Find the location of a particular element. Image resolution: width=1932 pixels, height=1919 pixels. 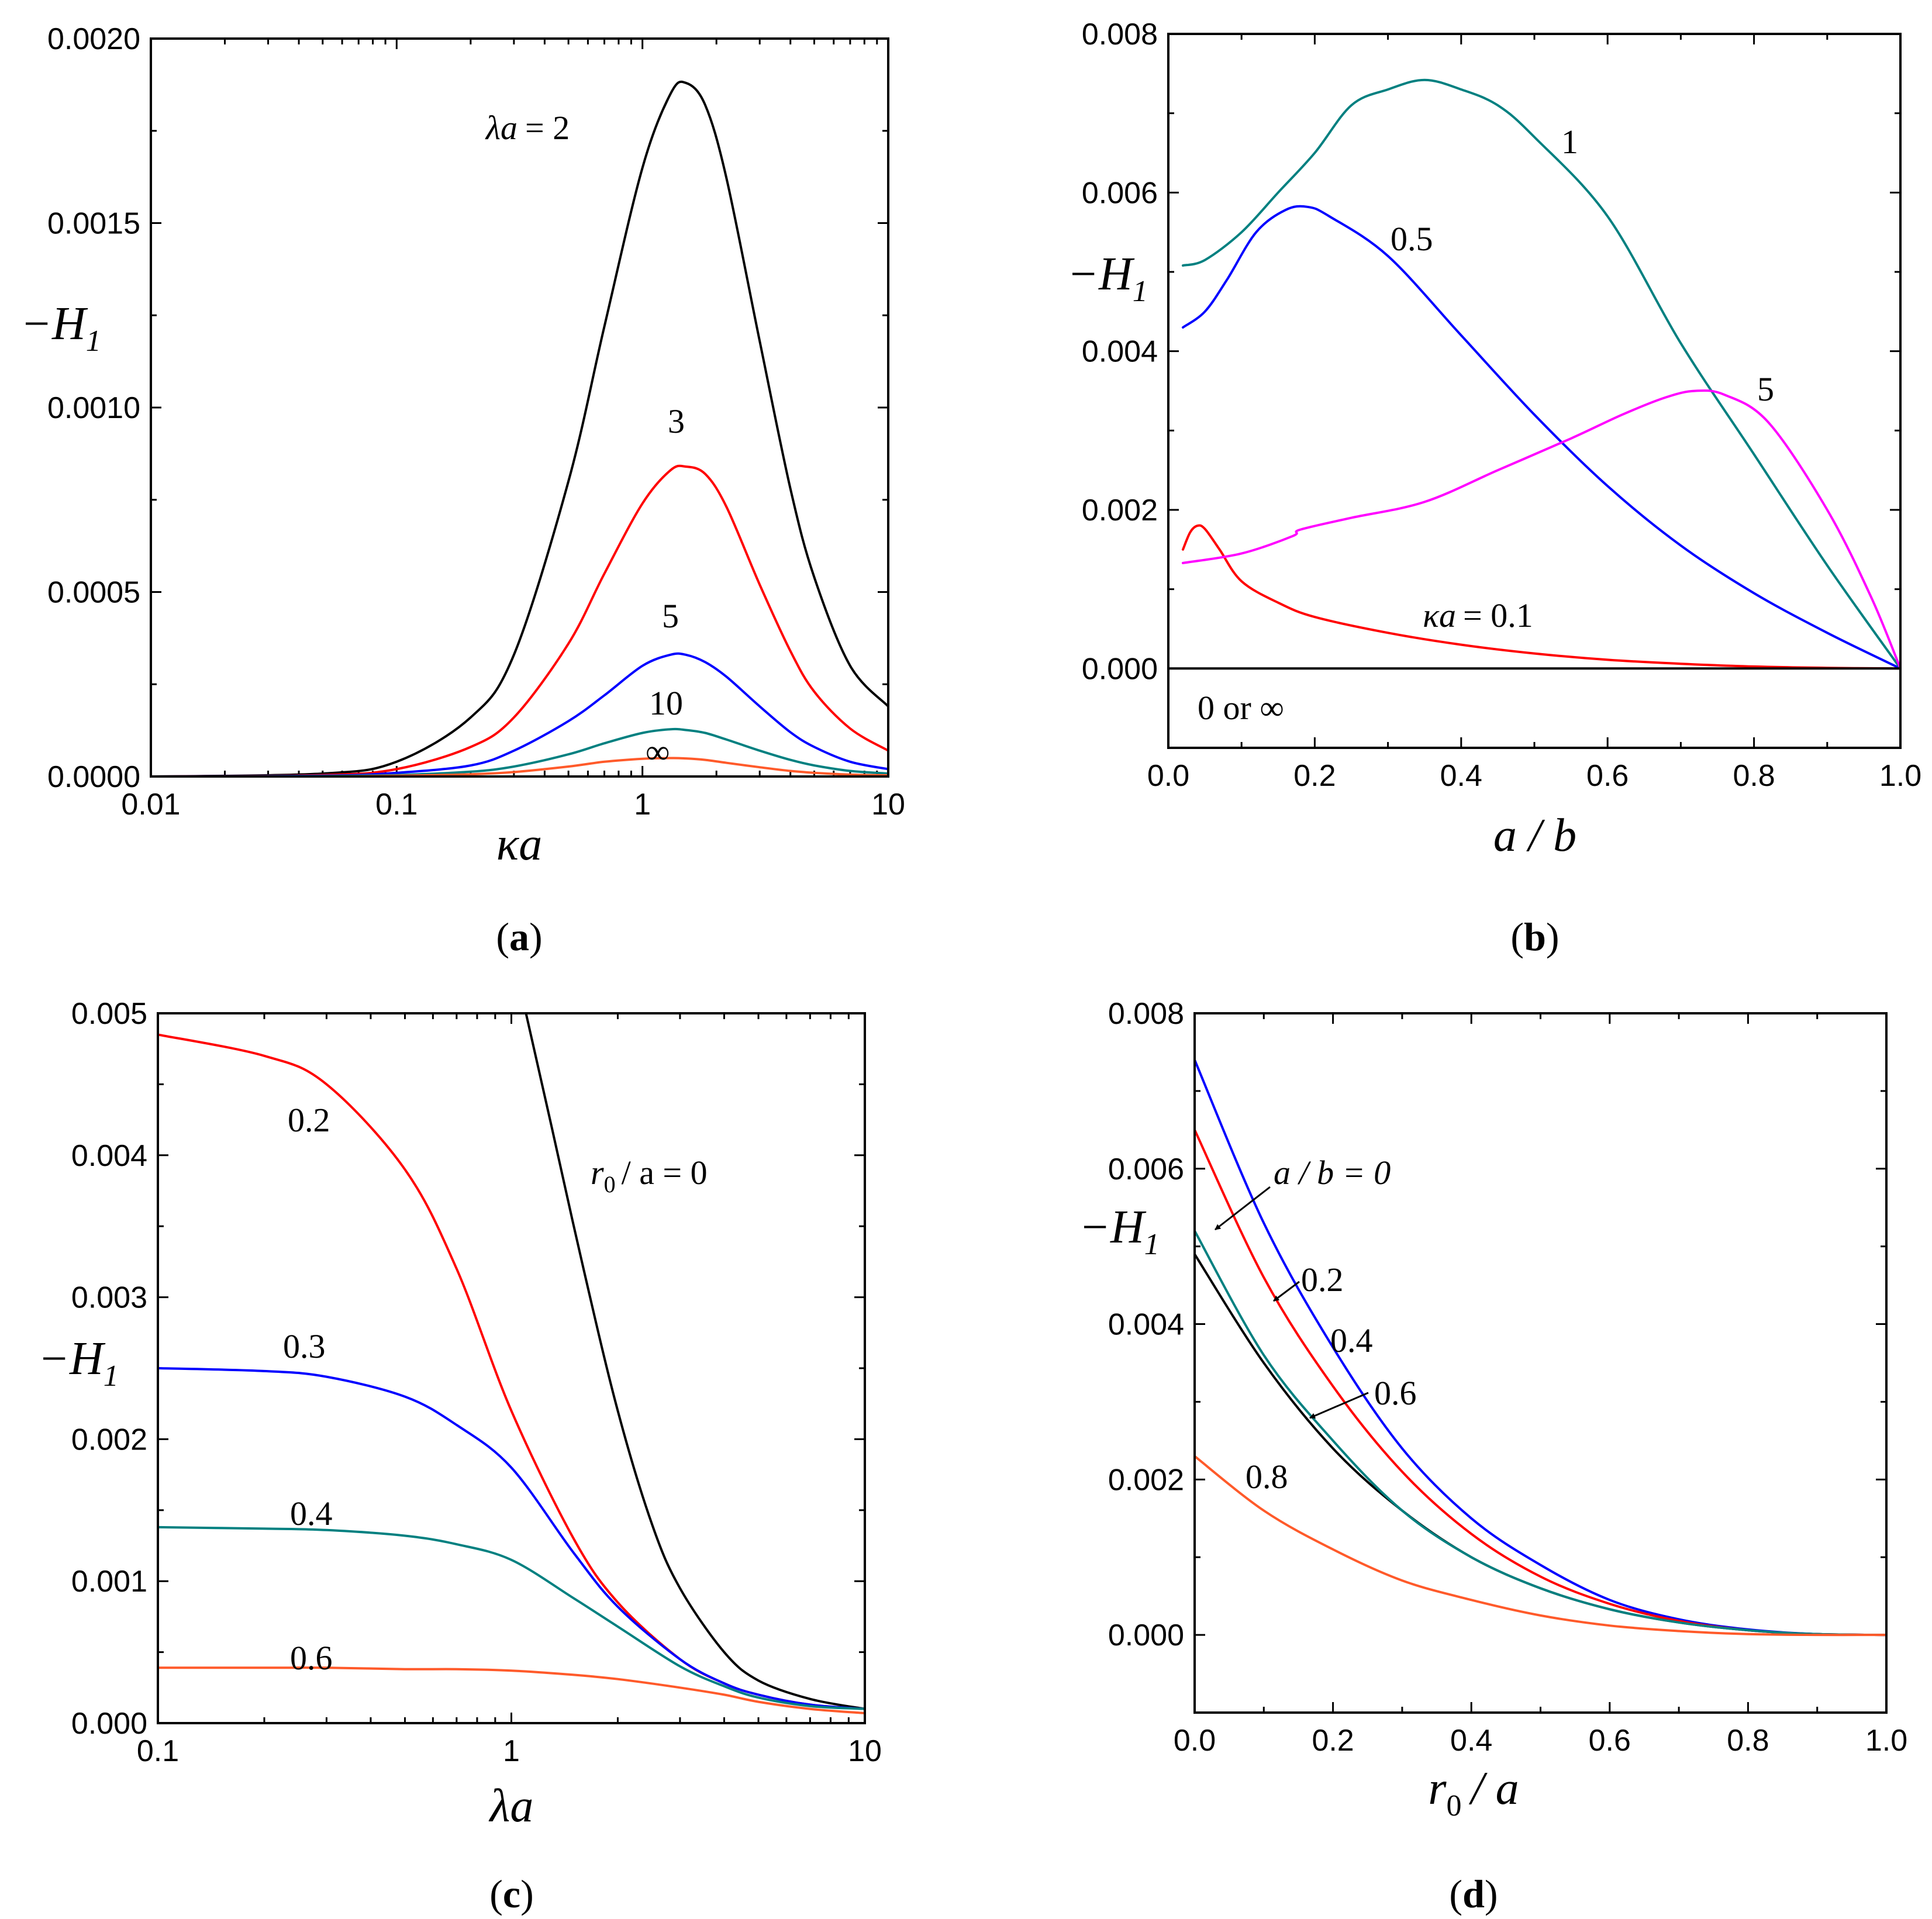

annotation-0-or-infinity: 0 or ∞ is located at coordinates (1241, 708).